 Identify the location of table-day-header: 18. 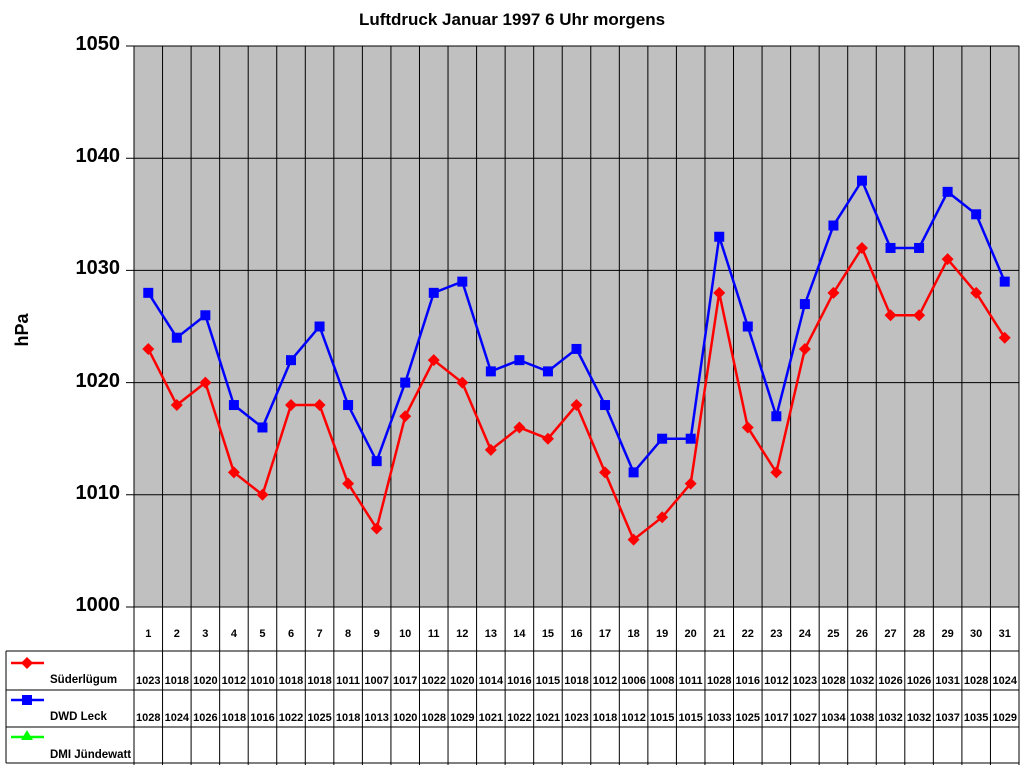
(633, 634).